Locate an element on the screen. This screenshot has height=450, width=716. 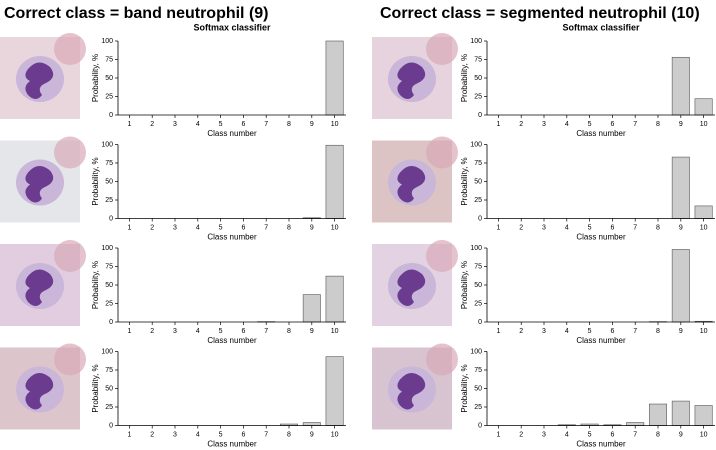
column-heading: Correct class = band neutrophil (9) is located at coordinates (136, 13).